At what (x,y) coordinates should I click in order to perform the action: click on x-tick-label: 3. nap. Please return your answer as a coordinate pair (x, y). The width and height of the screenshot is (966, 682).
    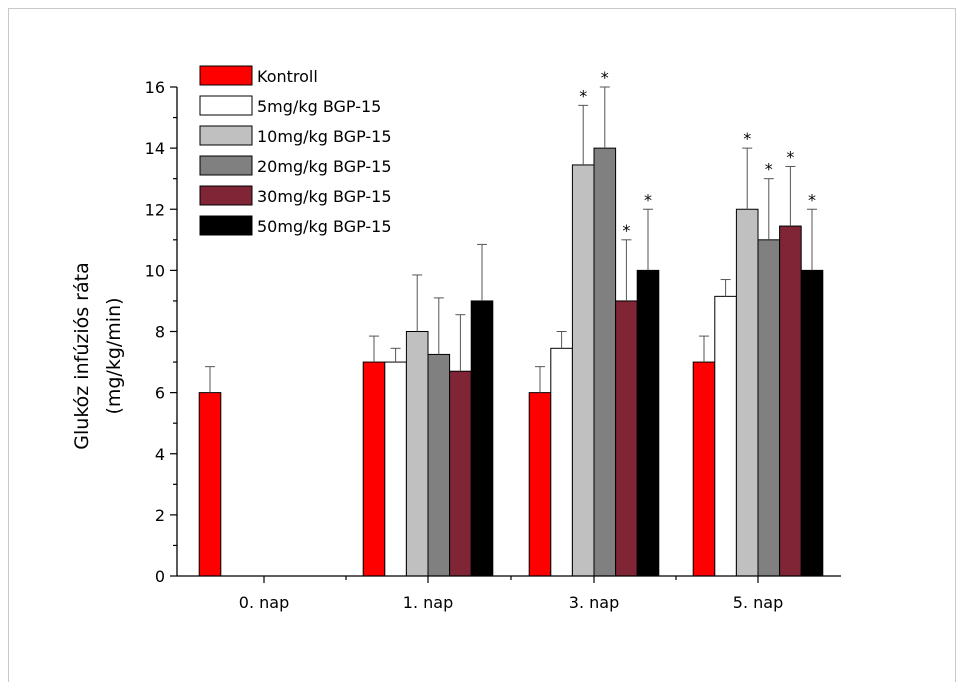
    Looking at the image, I should click on (594, 602).